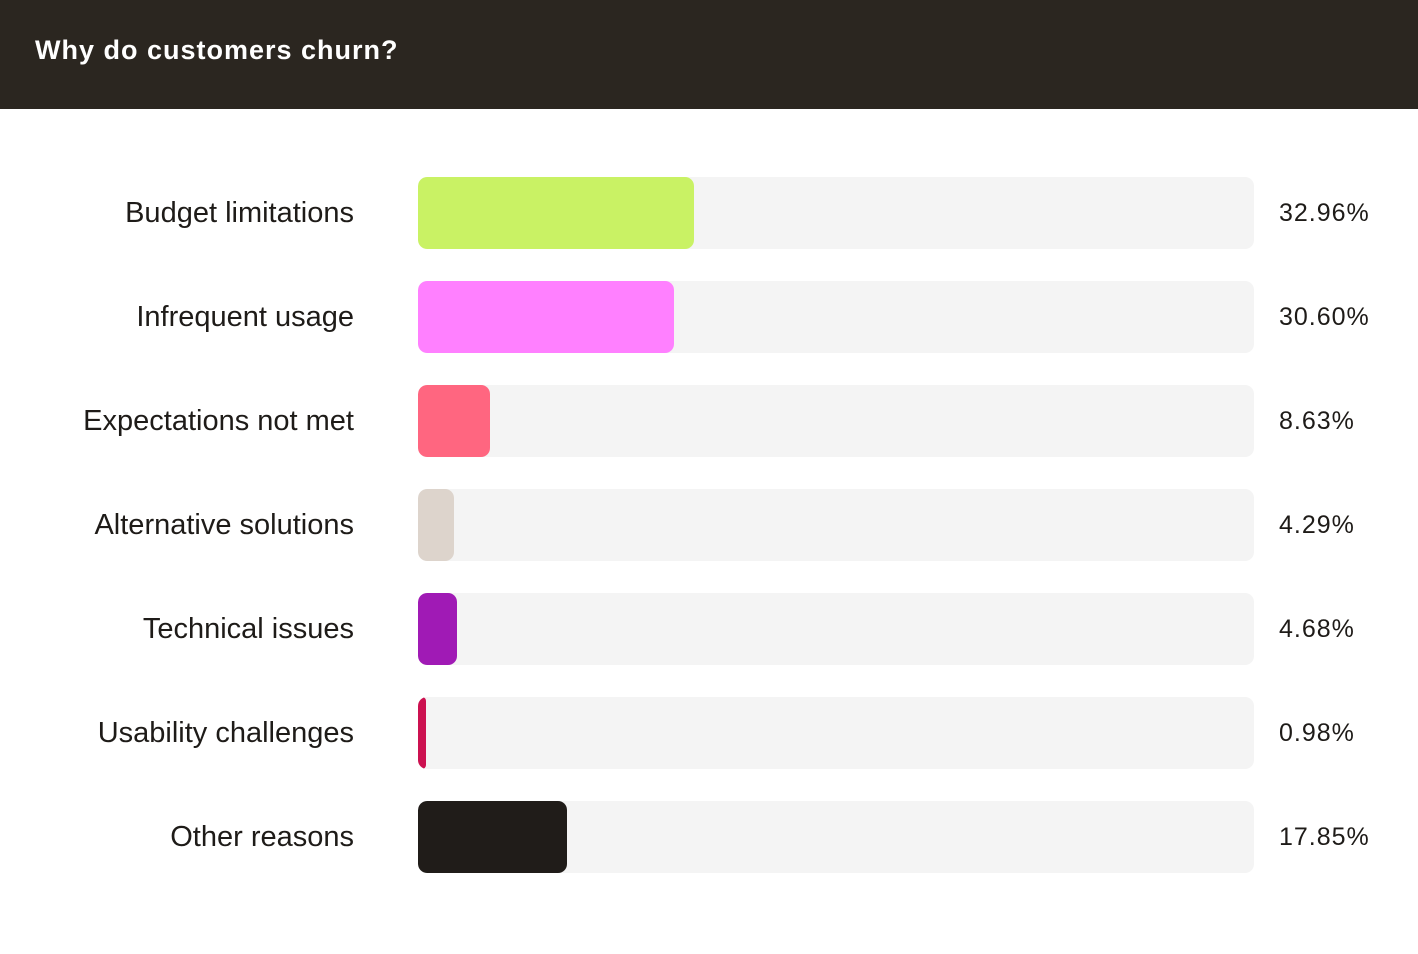  What do you see at coordinates (224, 525) in the screenshot?
I see `bar-category-label: Alternative solutions` at bounding box center [224, 525].